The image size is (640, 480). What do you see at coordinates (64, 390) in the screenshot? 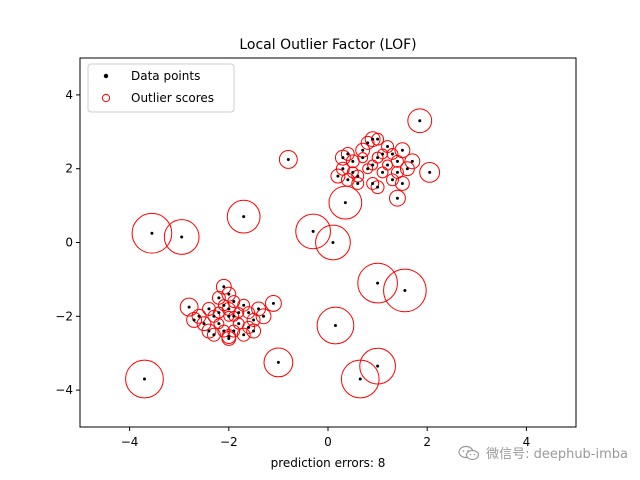
I see `y-tick-label: −4` at bounding box center [64, 390].